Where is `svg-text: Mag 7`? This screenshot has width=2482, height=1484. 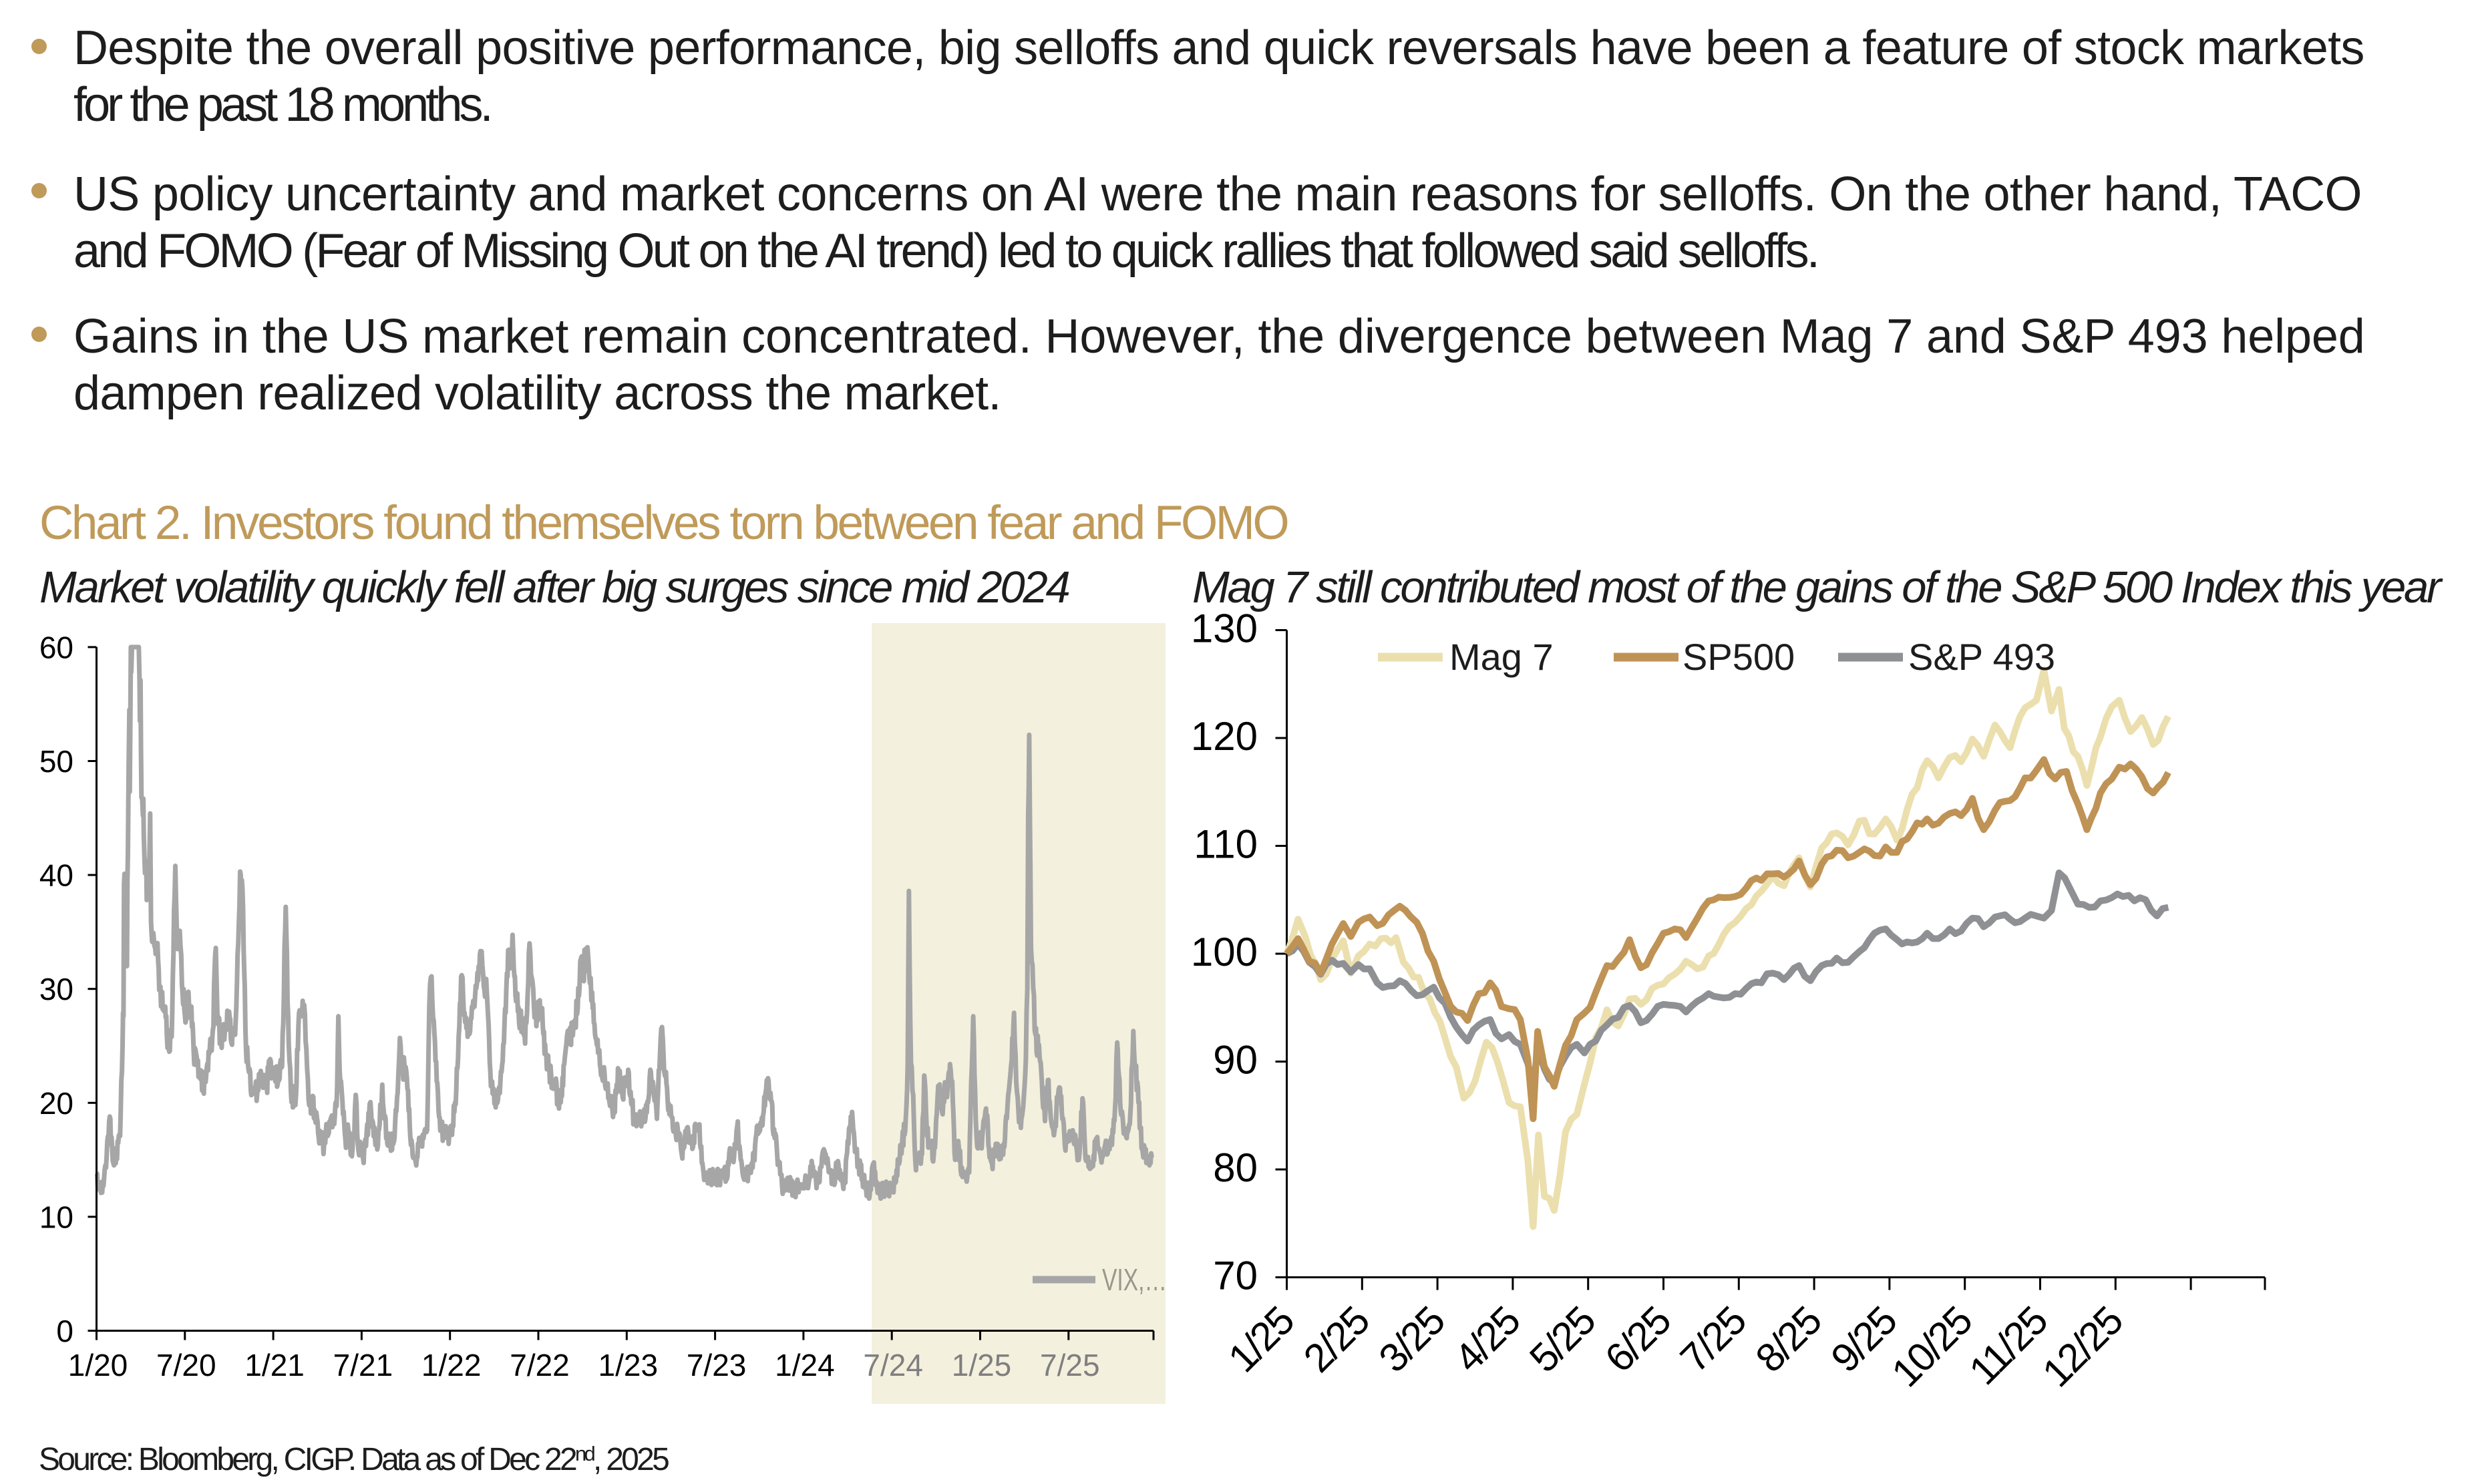 svg-text: Mag 7 is located at coordinates (1502, 657).